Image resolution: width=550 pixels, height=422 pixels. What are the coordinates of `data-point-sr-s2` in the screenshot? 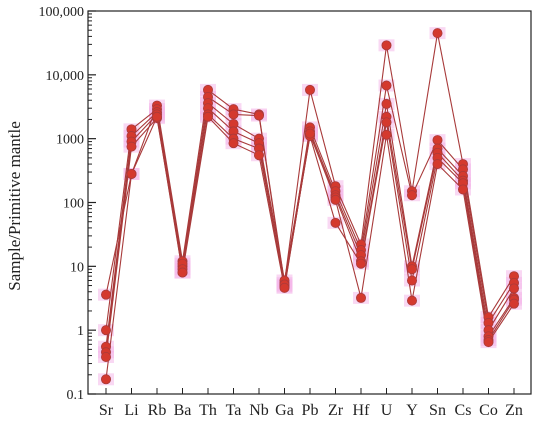 It's located at (106, 330).